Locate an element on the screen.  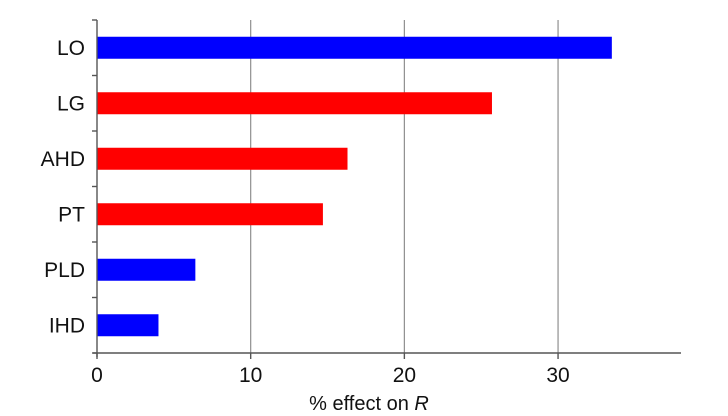
bar-pt is located at coordinates (210, 214).